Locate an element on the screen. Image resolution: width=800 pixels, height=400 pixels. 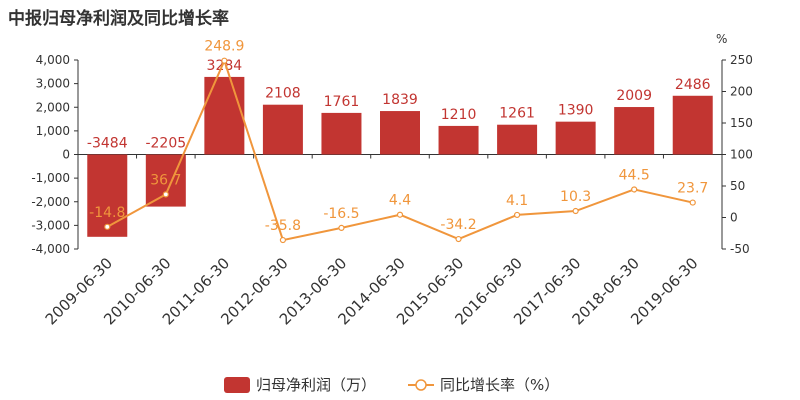
line-value-label: 248.9 is located at coordinates (224, 47).